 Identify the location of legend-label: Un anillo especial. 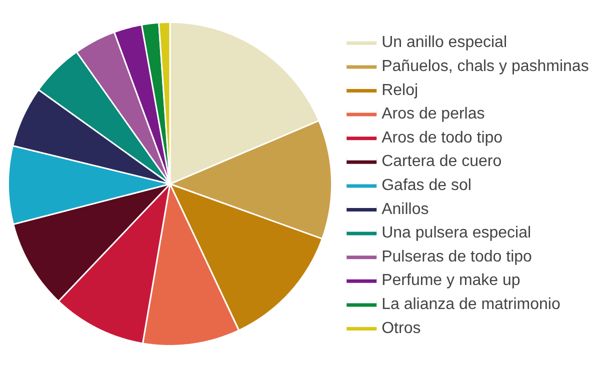
(445, 43).